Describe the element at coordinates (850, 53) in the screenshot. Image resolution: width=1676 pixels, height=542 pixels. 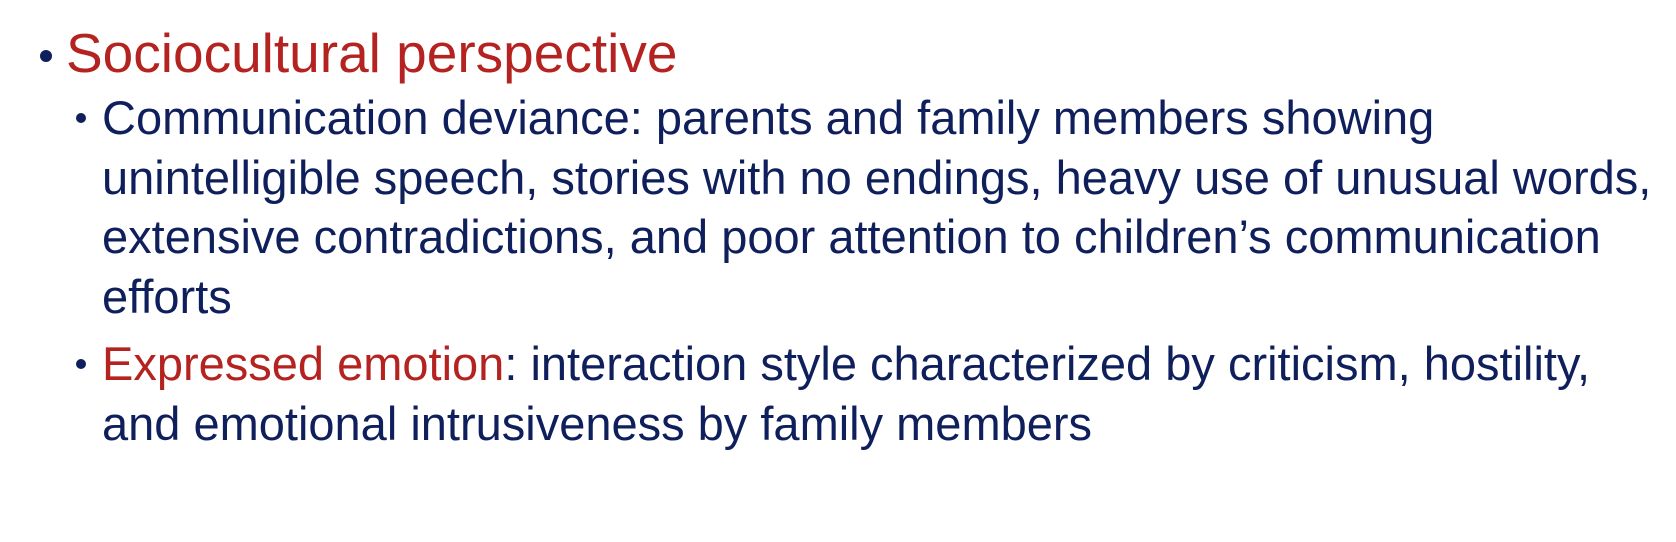
I see `heading-bullet-item: Sociocultural perspective` at that location.